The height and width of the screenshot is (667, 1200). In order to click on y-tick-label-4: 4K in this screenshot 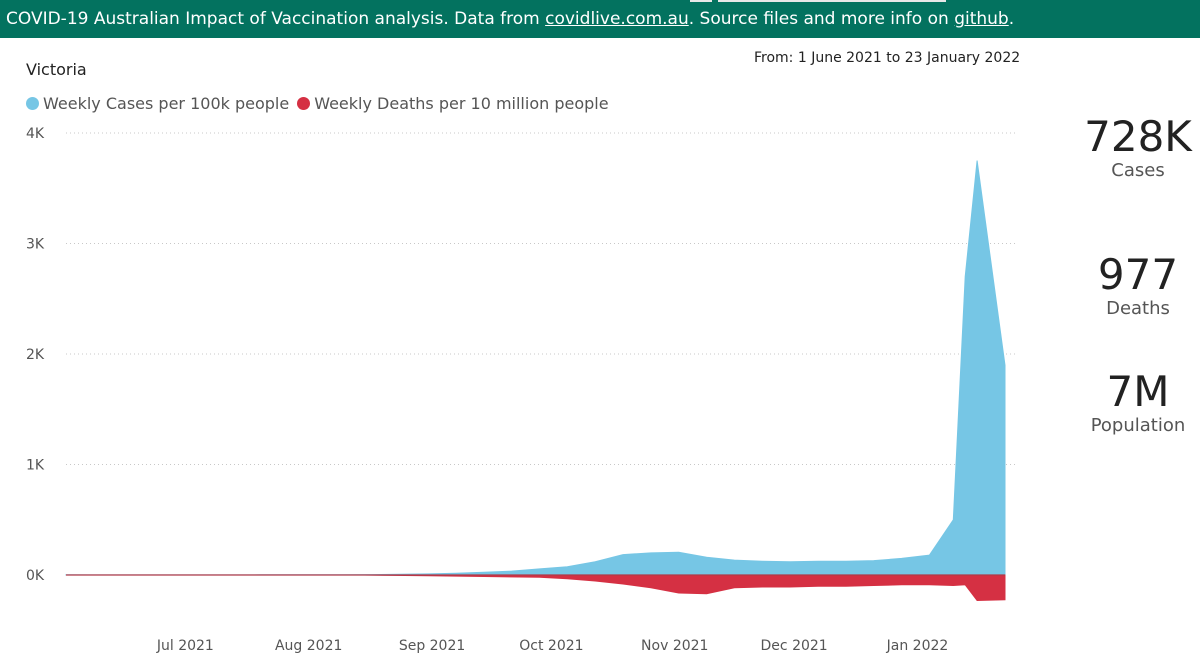, I will do `click(35, 134)`.